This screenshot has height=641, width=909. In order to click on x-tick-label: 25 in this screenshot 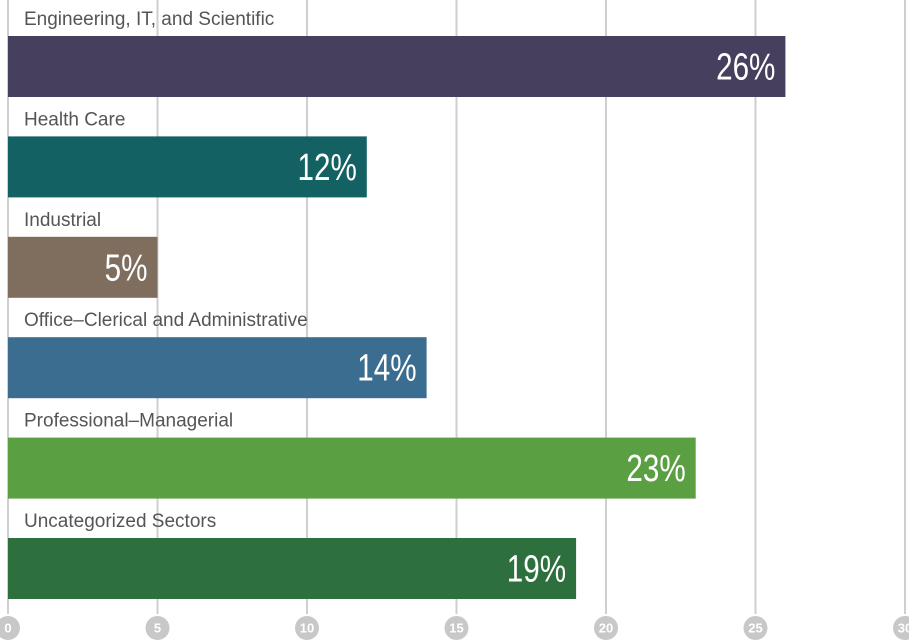, I will do `click(755, 627)`.